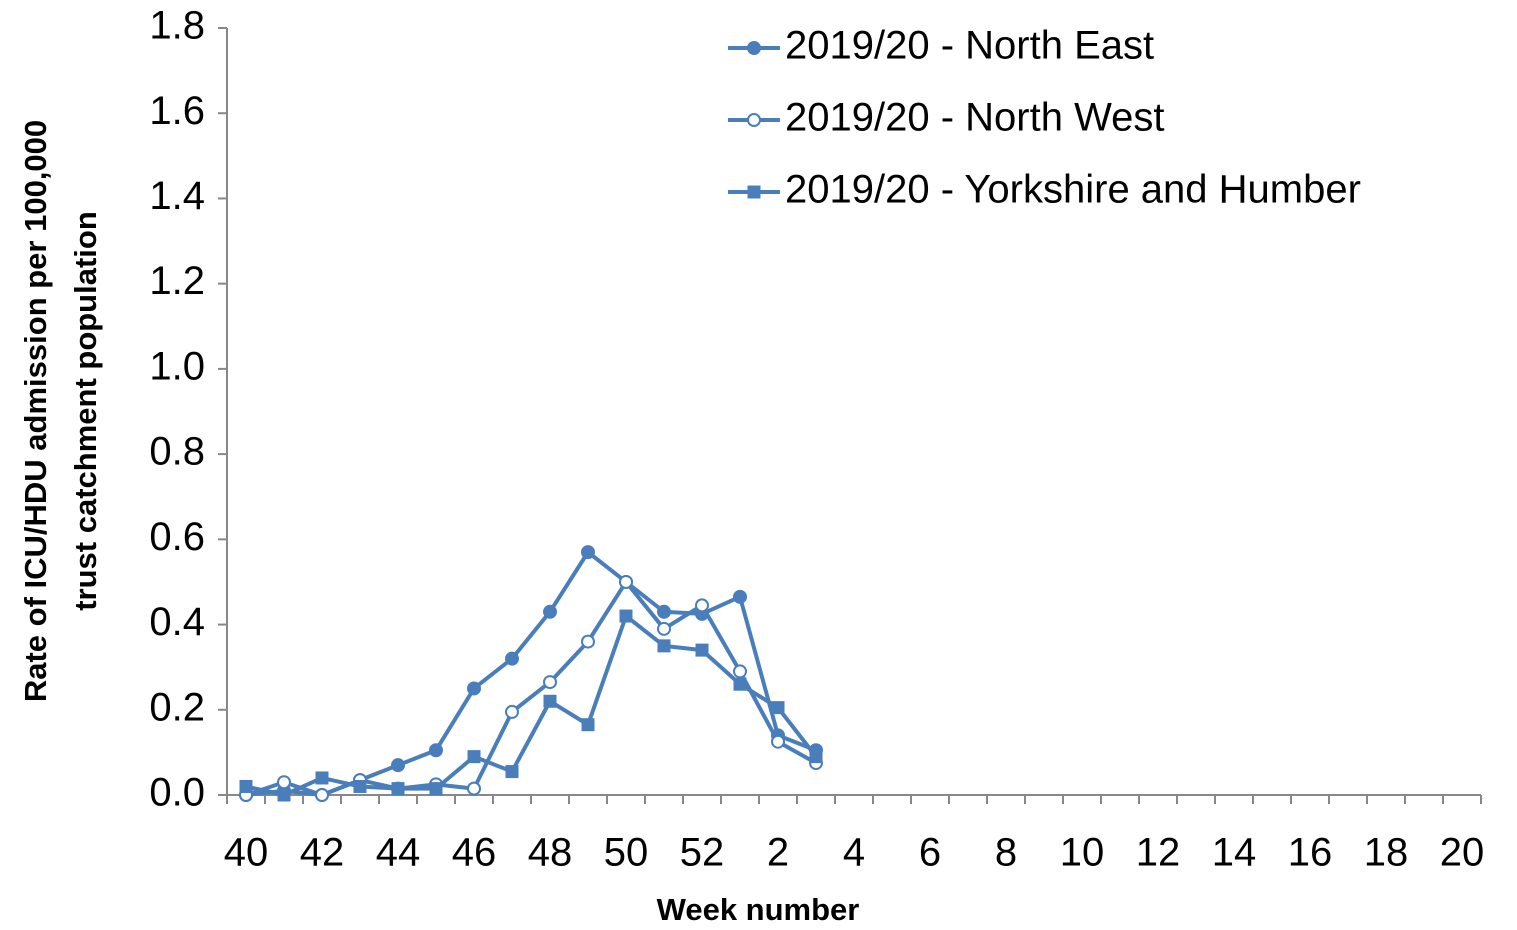 This screenshot has height=930, width=1517. I want to click on x-tick-label: 48, so click(550, 853).